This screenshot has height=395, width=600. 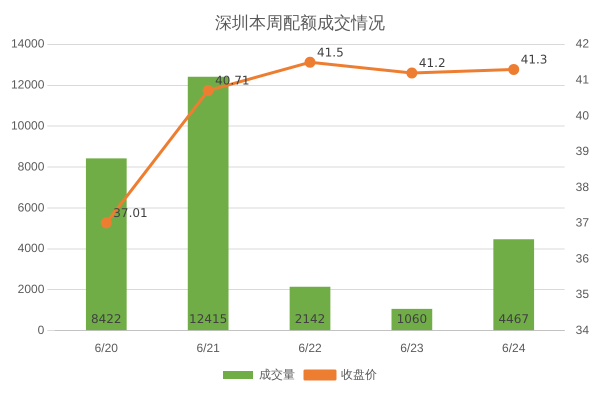 What do you see at coordinates (310, 319) in the screenshot?
I see `data-label: 2142` at bounding box center [310, 319].